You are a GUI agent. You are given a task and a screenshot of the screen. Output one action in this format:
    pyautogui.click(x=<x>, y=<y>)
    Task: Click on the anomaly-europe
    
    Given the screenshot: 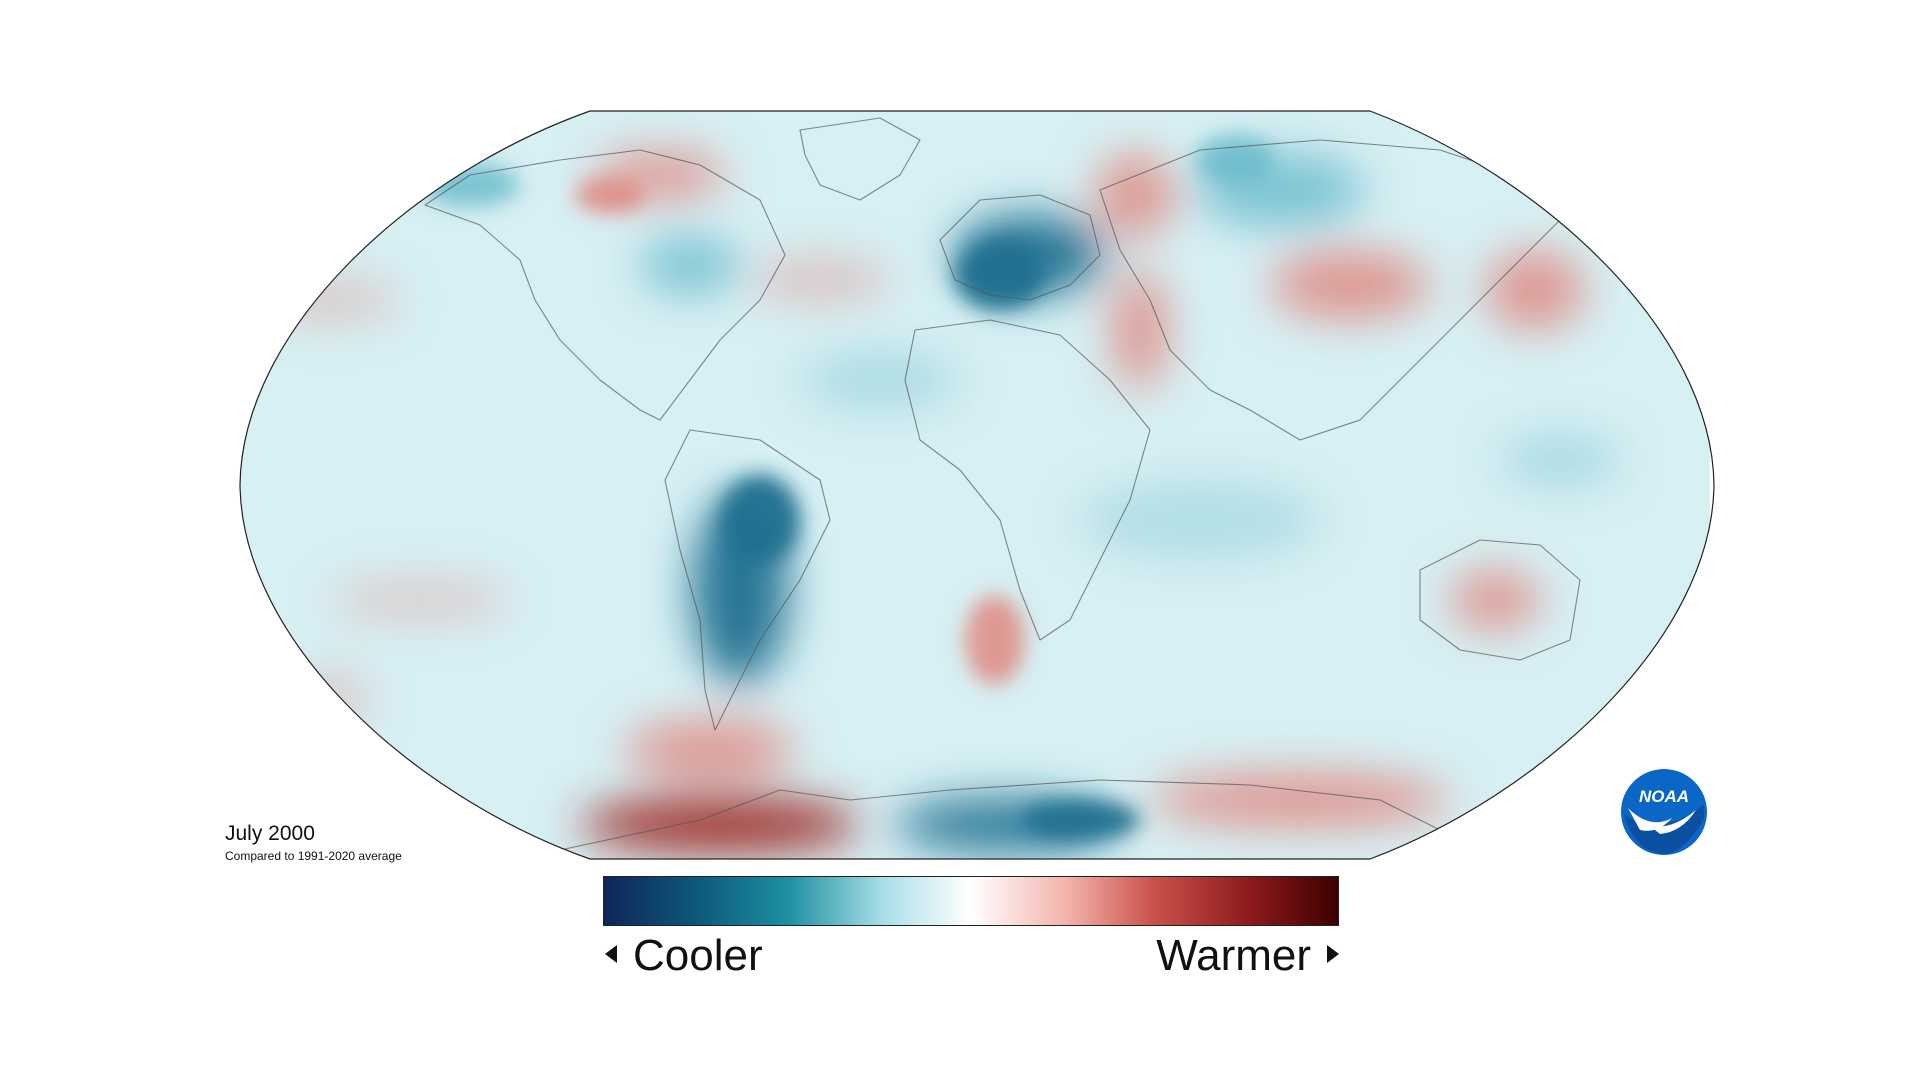 What is the action you would take?
    pyautogui.click(x=1000, y=275)
    